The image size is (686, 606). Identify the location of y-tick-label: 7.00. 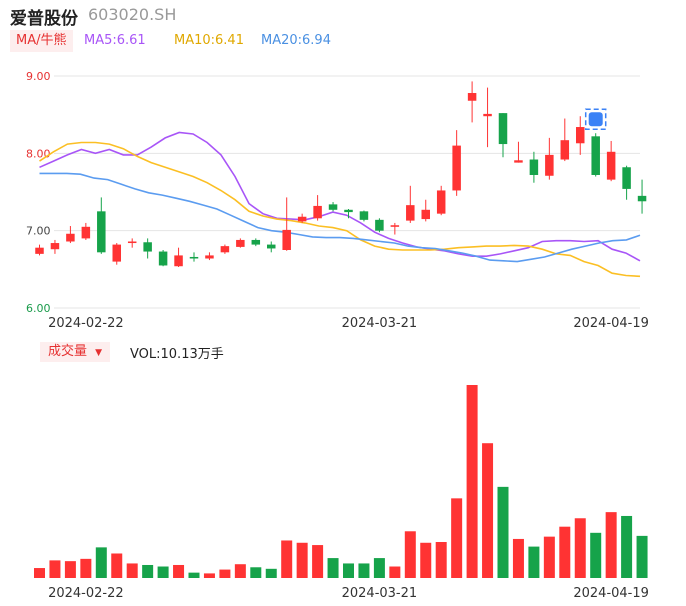
(38, 231).